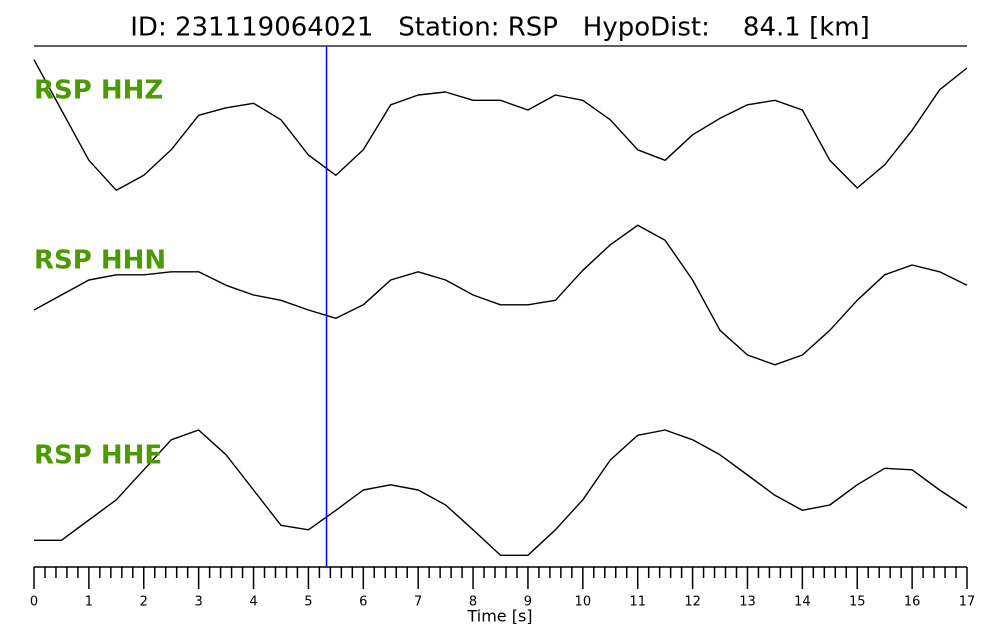  Describe the element at coordinates (473, 602) in the screenshot. I see `x-tick-label: 8` at that location.